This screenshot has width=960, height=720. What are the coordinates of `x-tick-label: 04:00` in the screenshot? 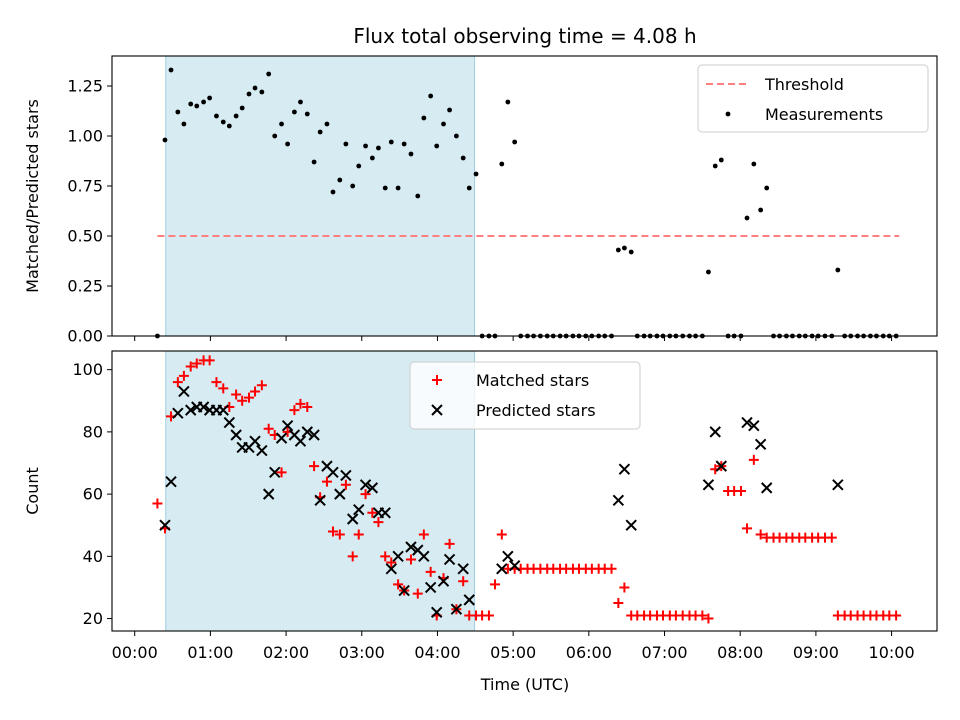 It's located at (437, 652).